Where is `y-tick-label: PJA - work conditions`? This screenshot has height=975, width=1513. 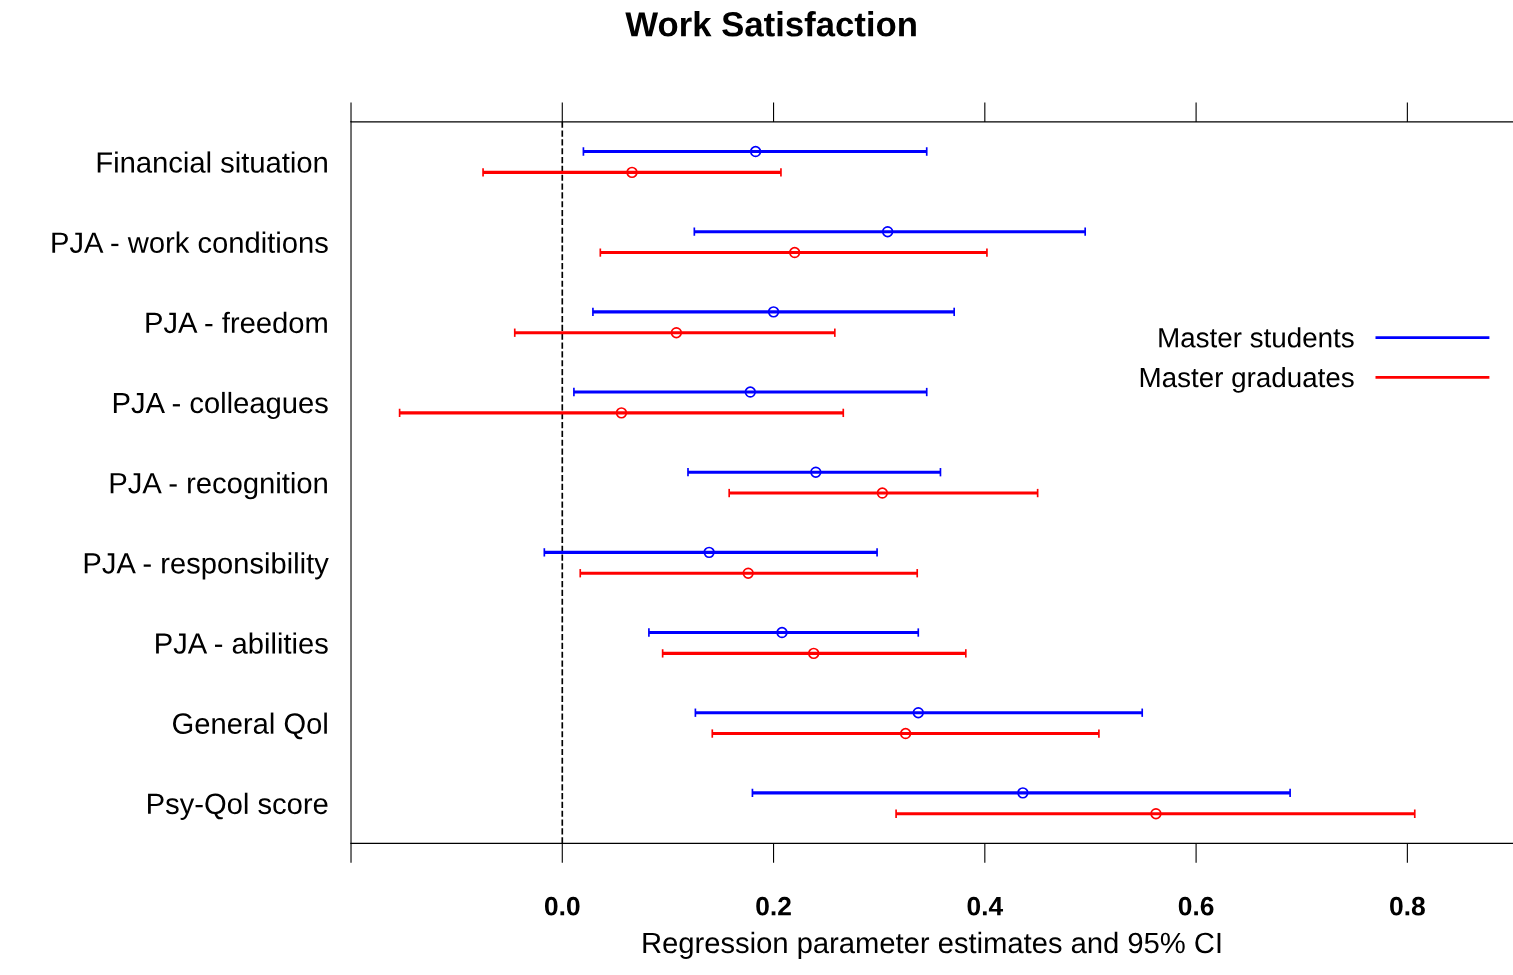
y-tick-label: PJA - work conditions is located at coordinates (190, 242).